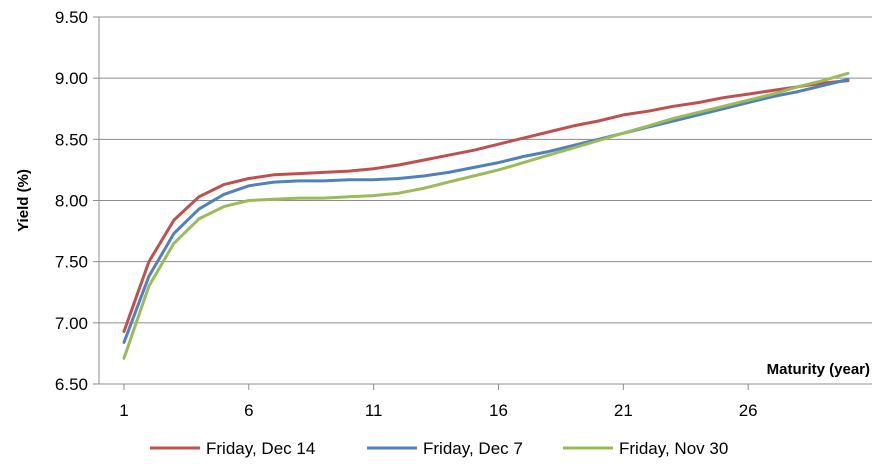 Image resolution: width=873 pixels, height=471 pixels. I want to click on x-axis-title: Maturity (year), so click(818, 369).